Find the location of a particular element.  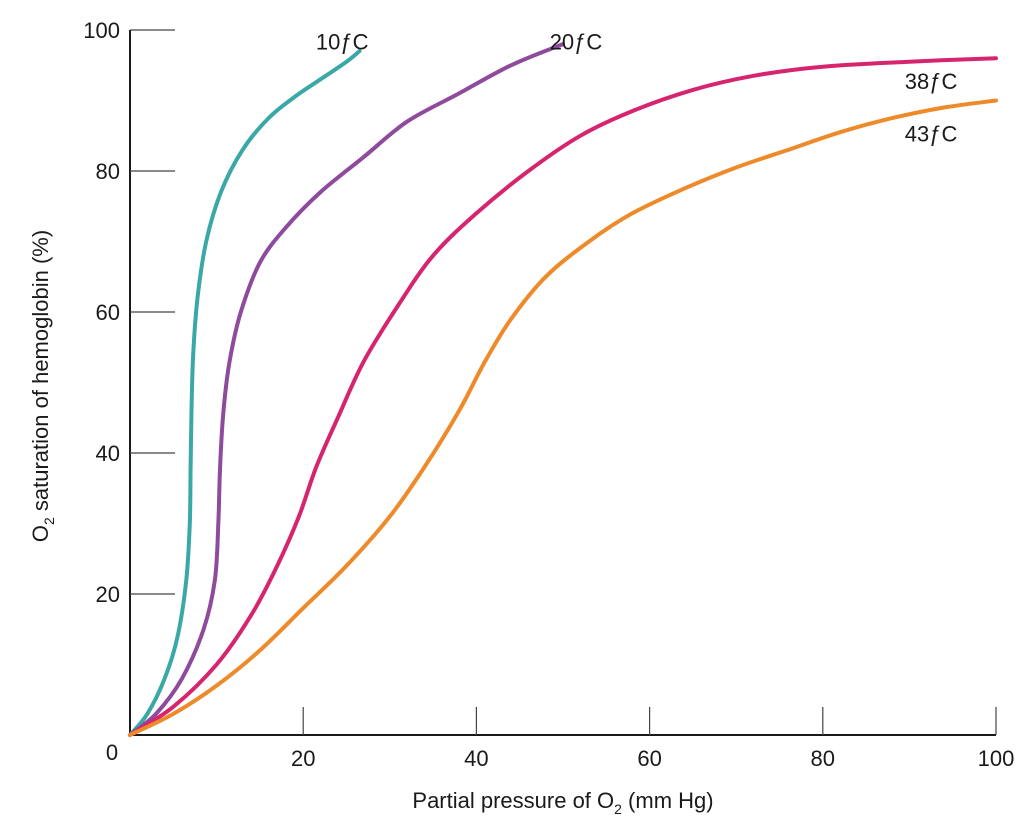

series-label: 43ƒC is located at coordinates (931, 133).